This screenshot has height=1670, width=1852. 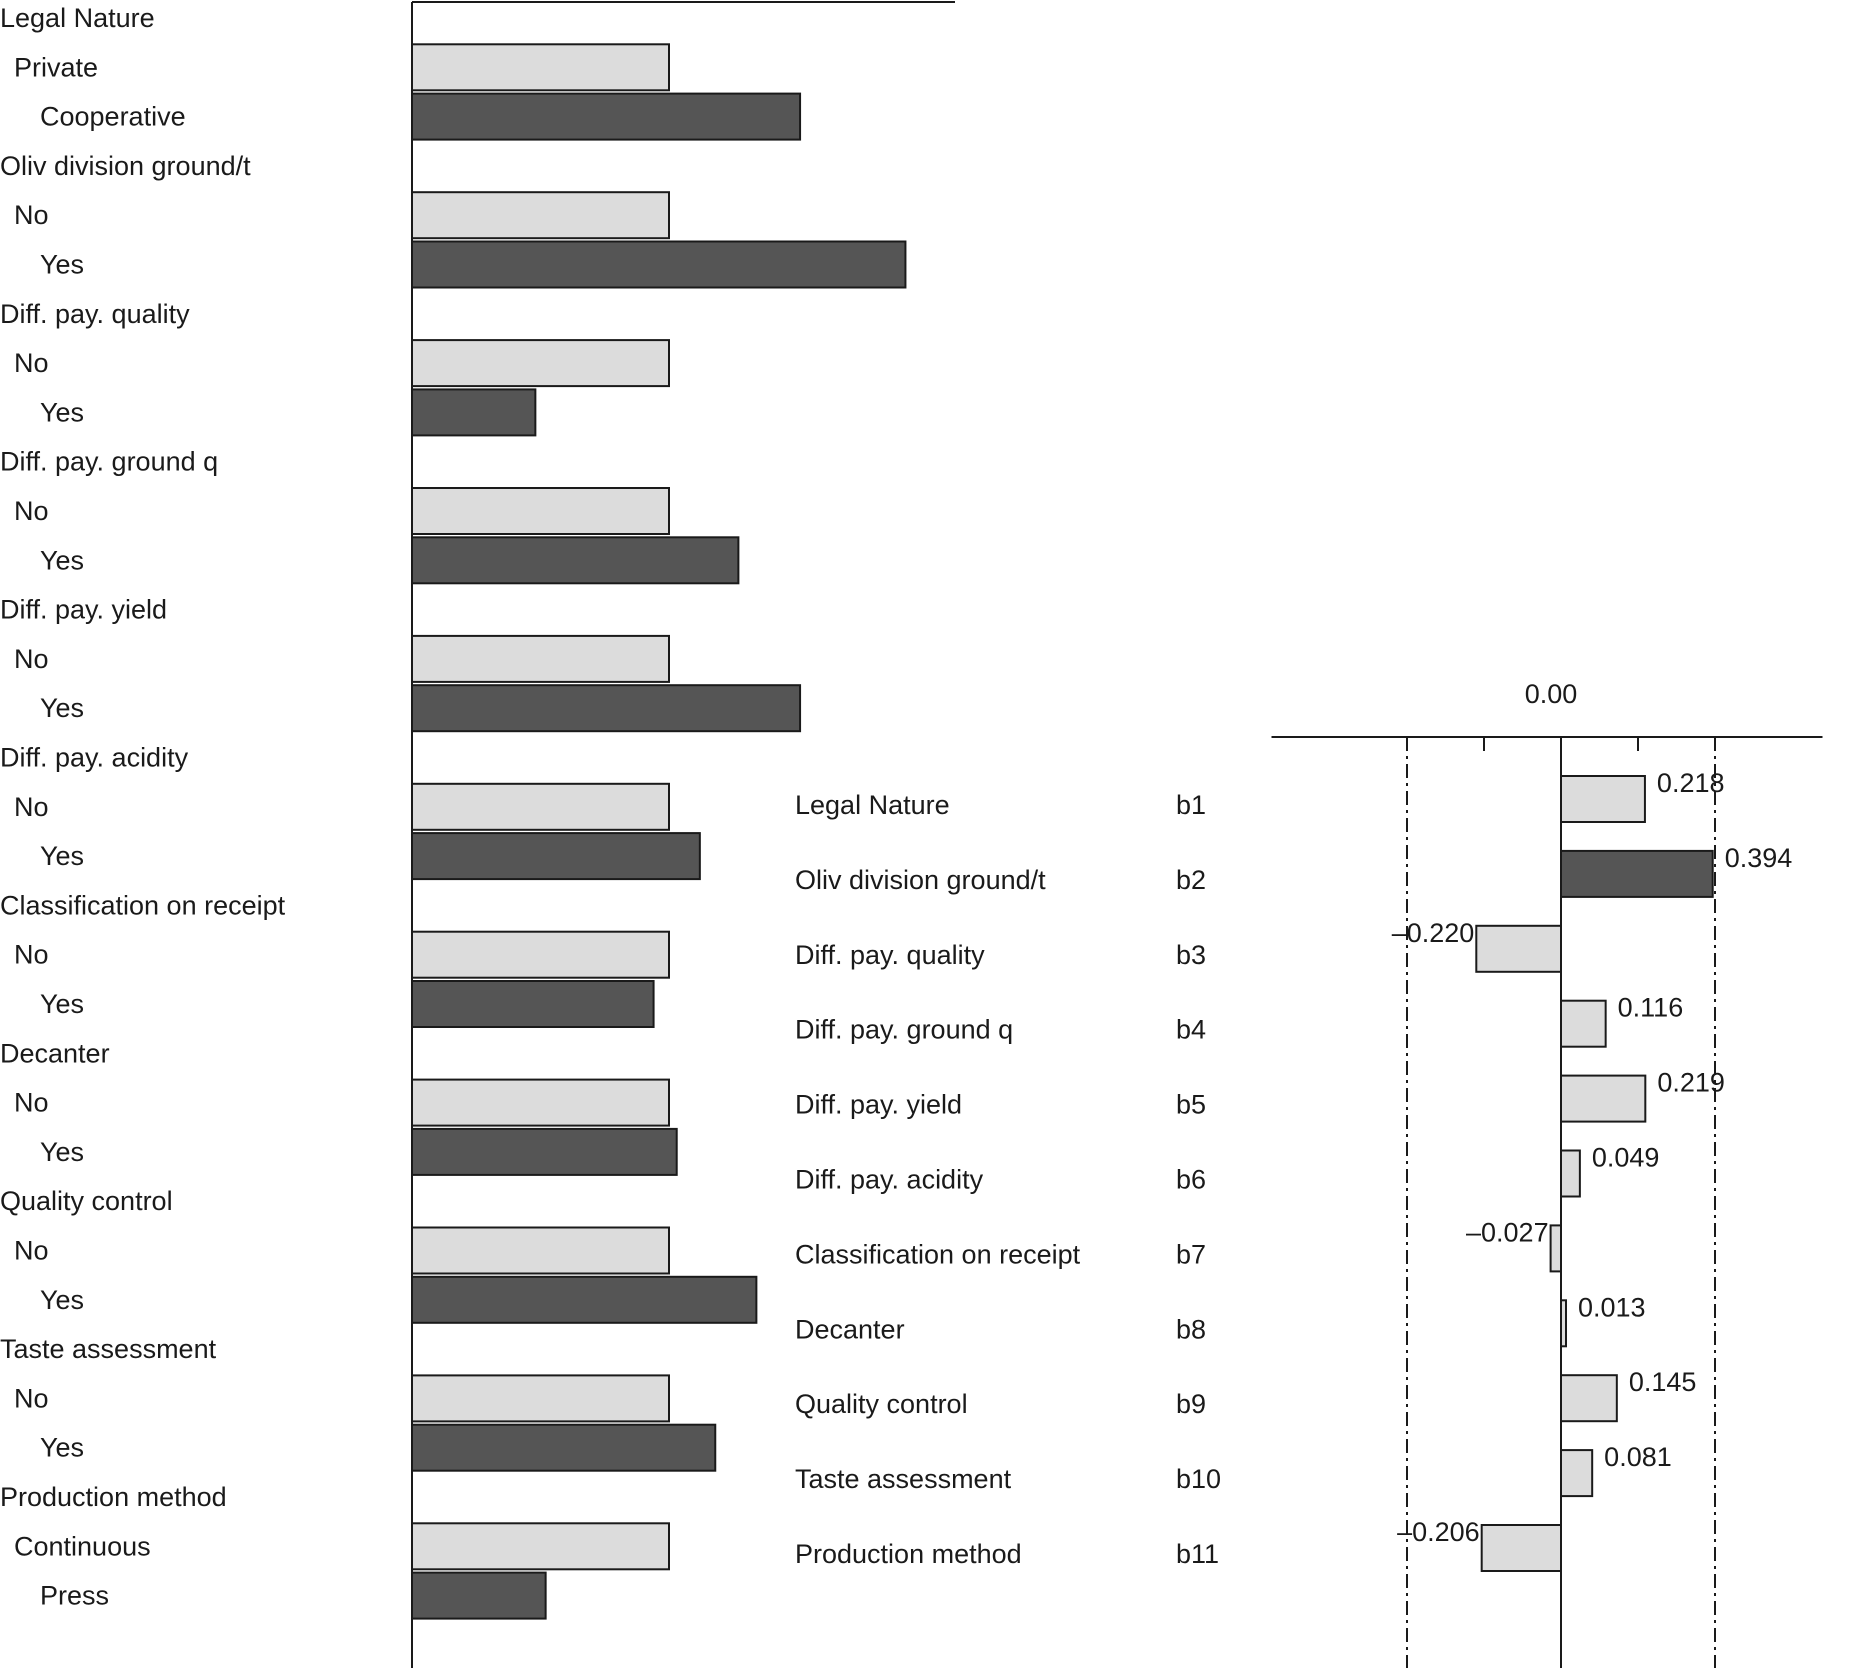 What do you see at coordinates (908, 1554) in the screenshot?
I see `coef-factor-label: Production method` at bounding box center [908, 1554].